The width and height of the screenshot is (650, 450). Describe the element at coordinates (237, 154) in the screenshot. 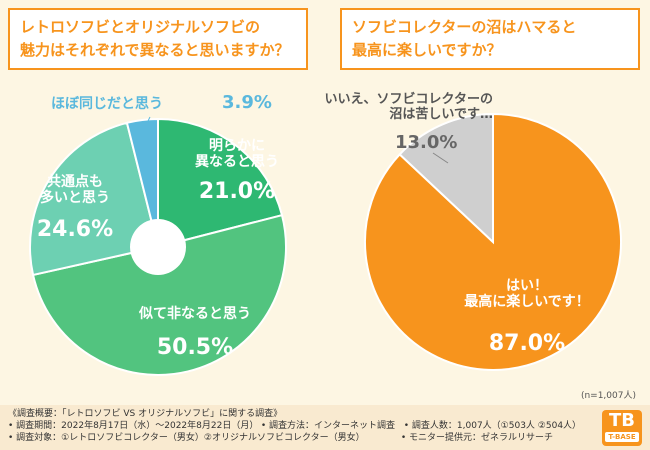

I see `chart1-label-1: 明らかに異なると思う` at that location.